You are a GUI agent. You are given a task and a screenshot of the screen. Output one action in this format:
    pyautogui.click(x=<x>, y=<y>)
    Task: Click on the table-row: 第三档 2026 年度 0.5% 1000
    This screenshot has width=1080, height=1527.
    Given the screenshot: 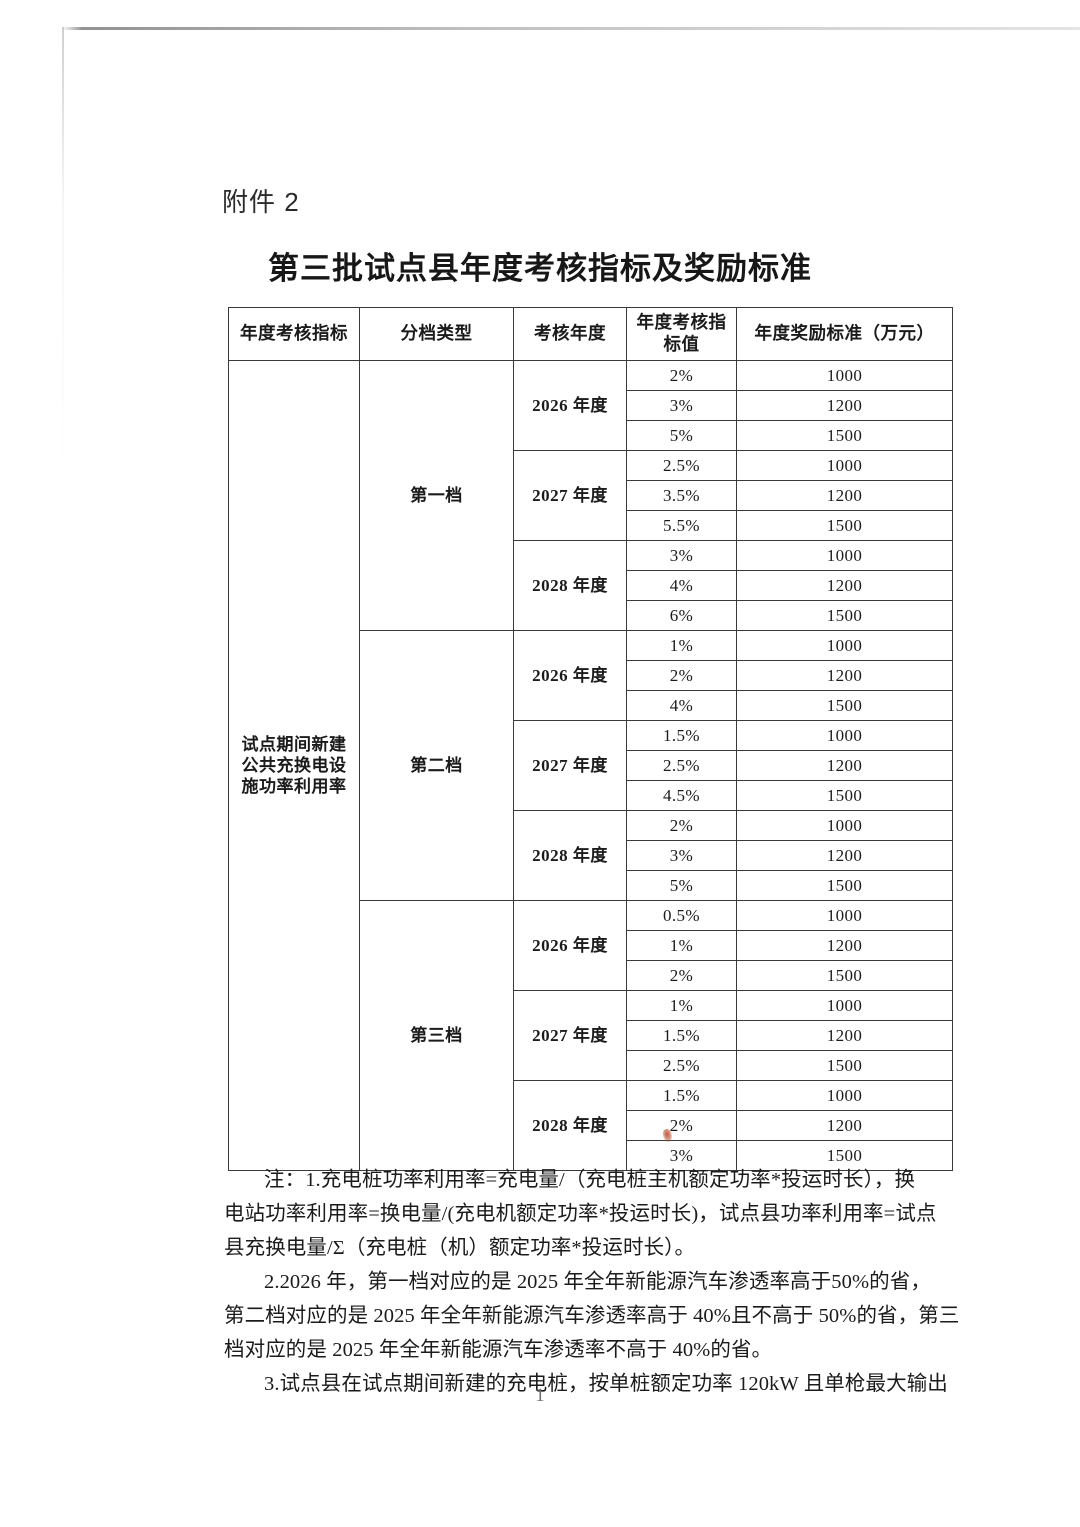 What is the action you would take?
    pyautogui.click(x=591, y=1035)
    